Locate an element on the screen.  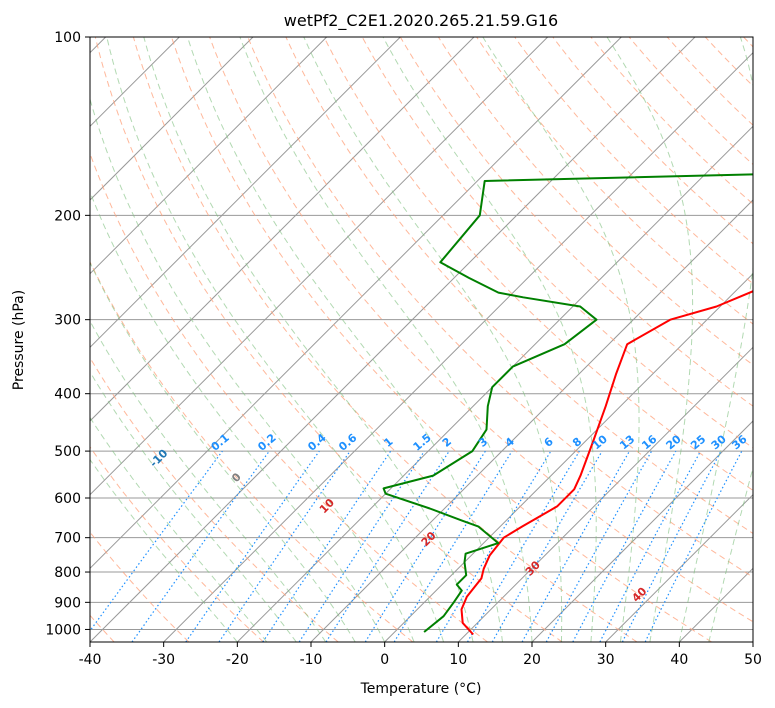
moist-adiabat--8 is located at coordinates (208, 481).